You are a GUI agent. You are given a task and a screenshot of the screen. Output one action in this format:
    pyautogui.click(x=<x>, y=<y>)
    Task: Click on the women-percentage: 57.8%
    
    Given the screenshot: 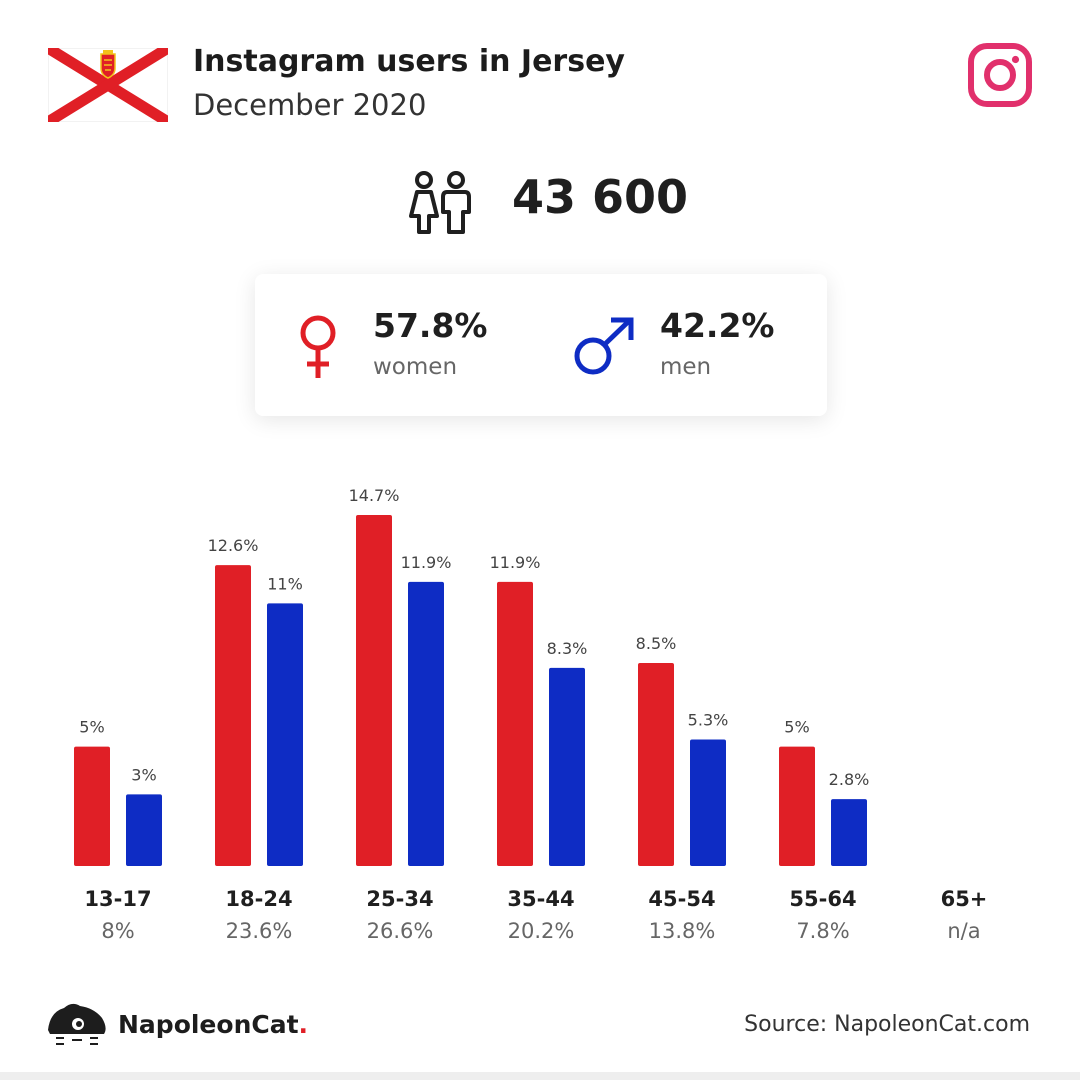 What is the action you would take?
    pyautogui.click(x=430, y=325)
    